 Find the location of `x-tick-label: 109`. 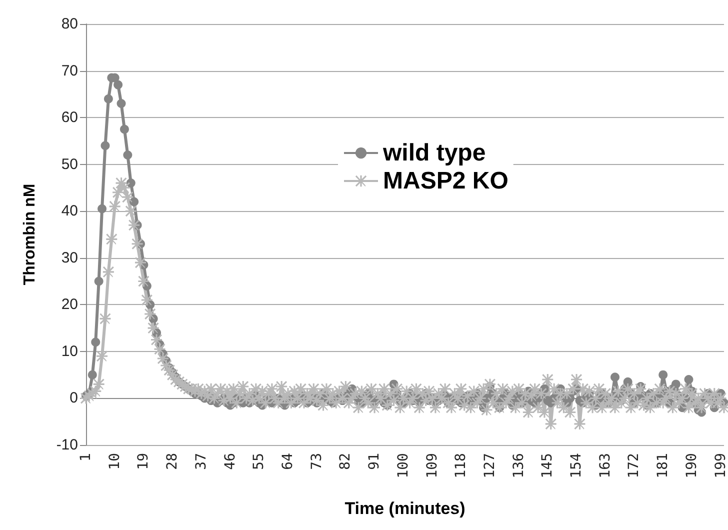

x-tick-label: 109 is located at coordinates (432, 465).